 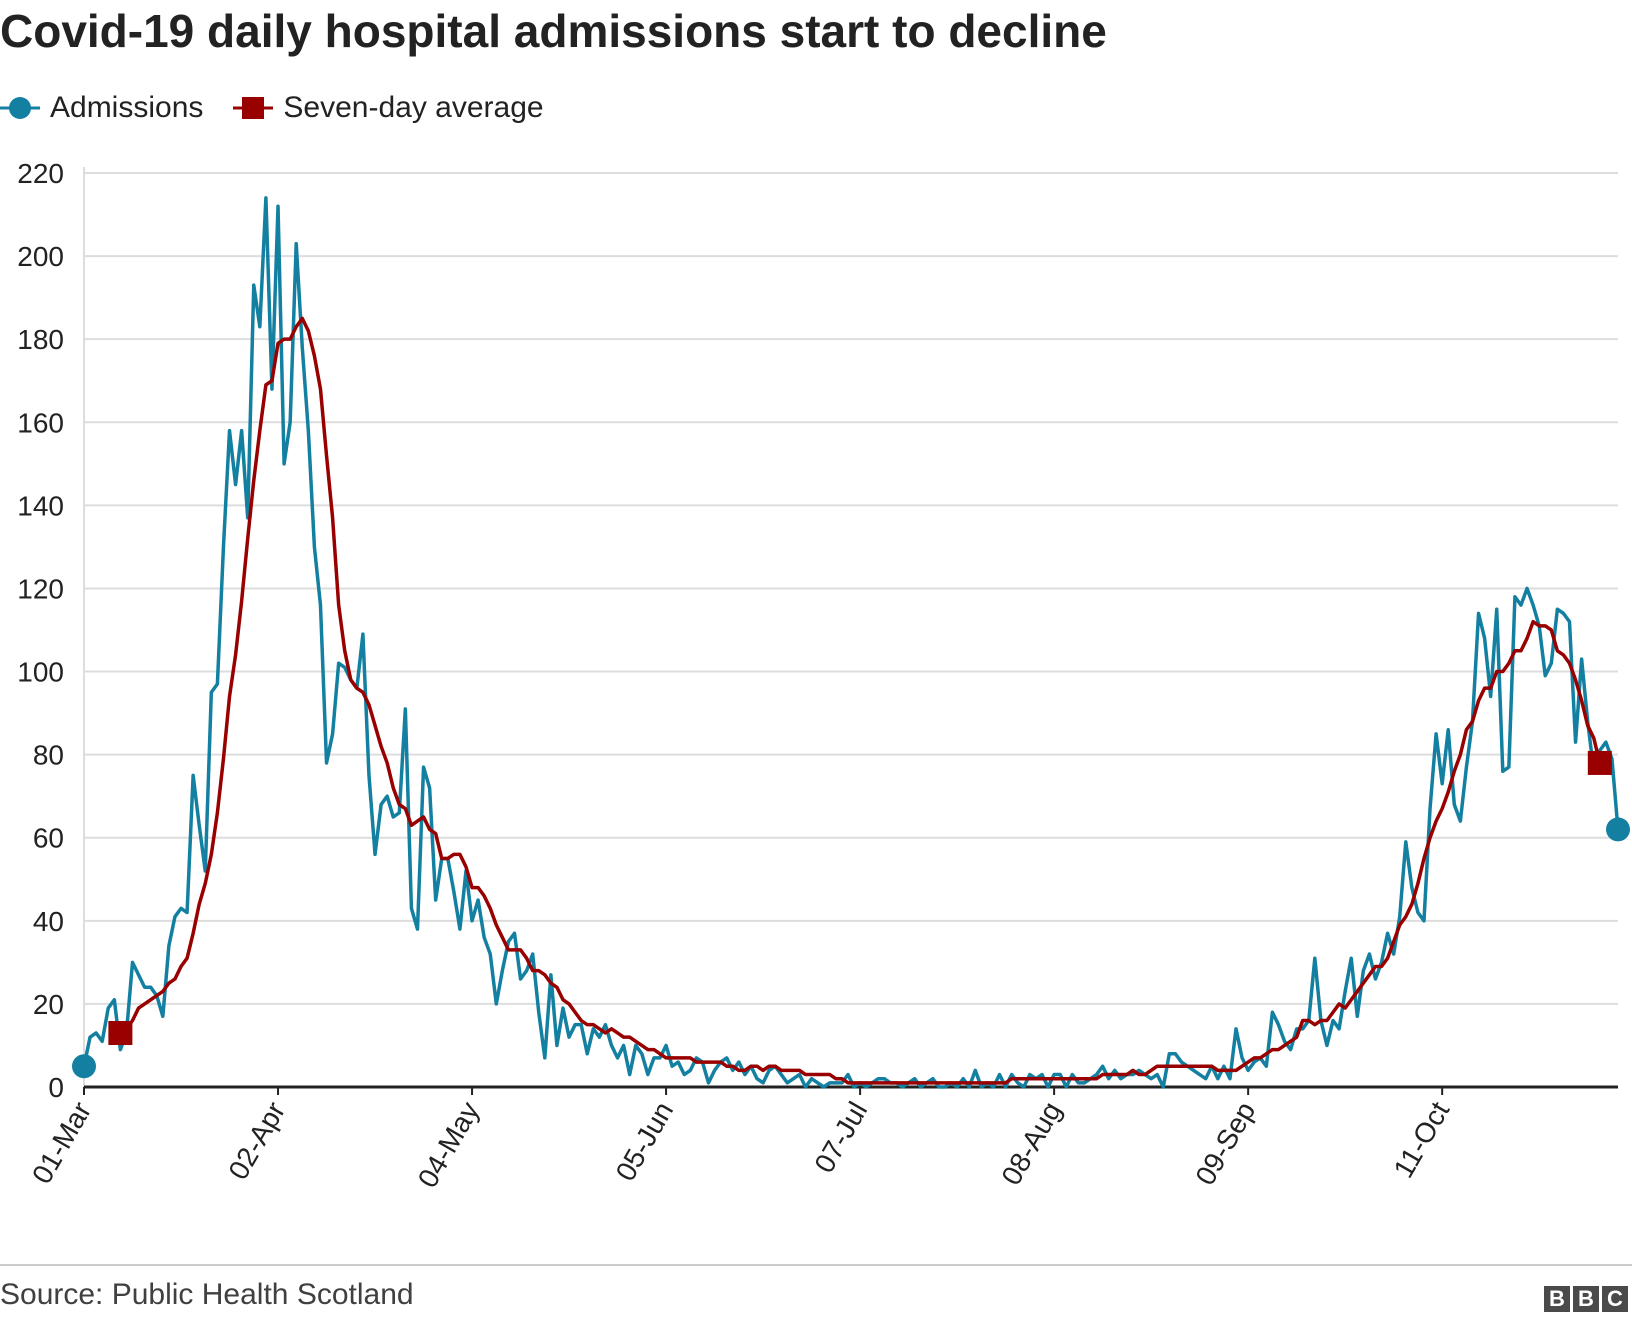 What do you see at coordinates (56, 1087) in the screenshot?
I see `y-tick-label: 0` at bounding box center [56, 1087].